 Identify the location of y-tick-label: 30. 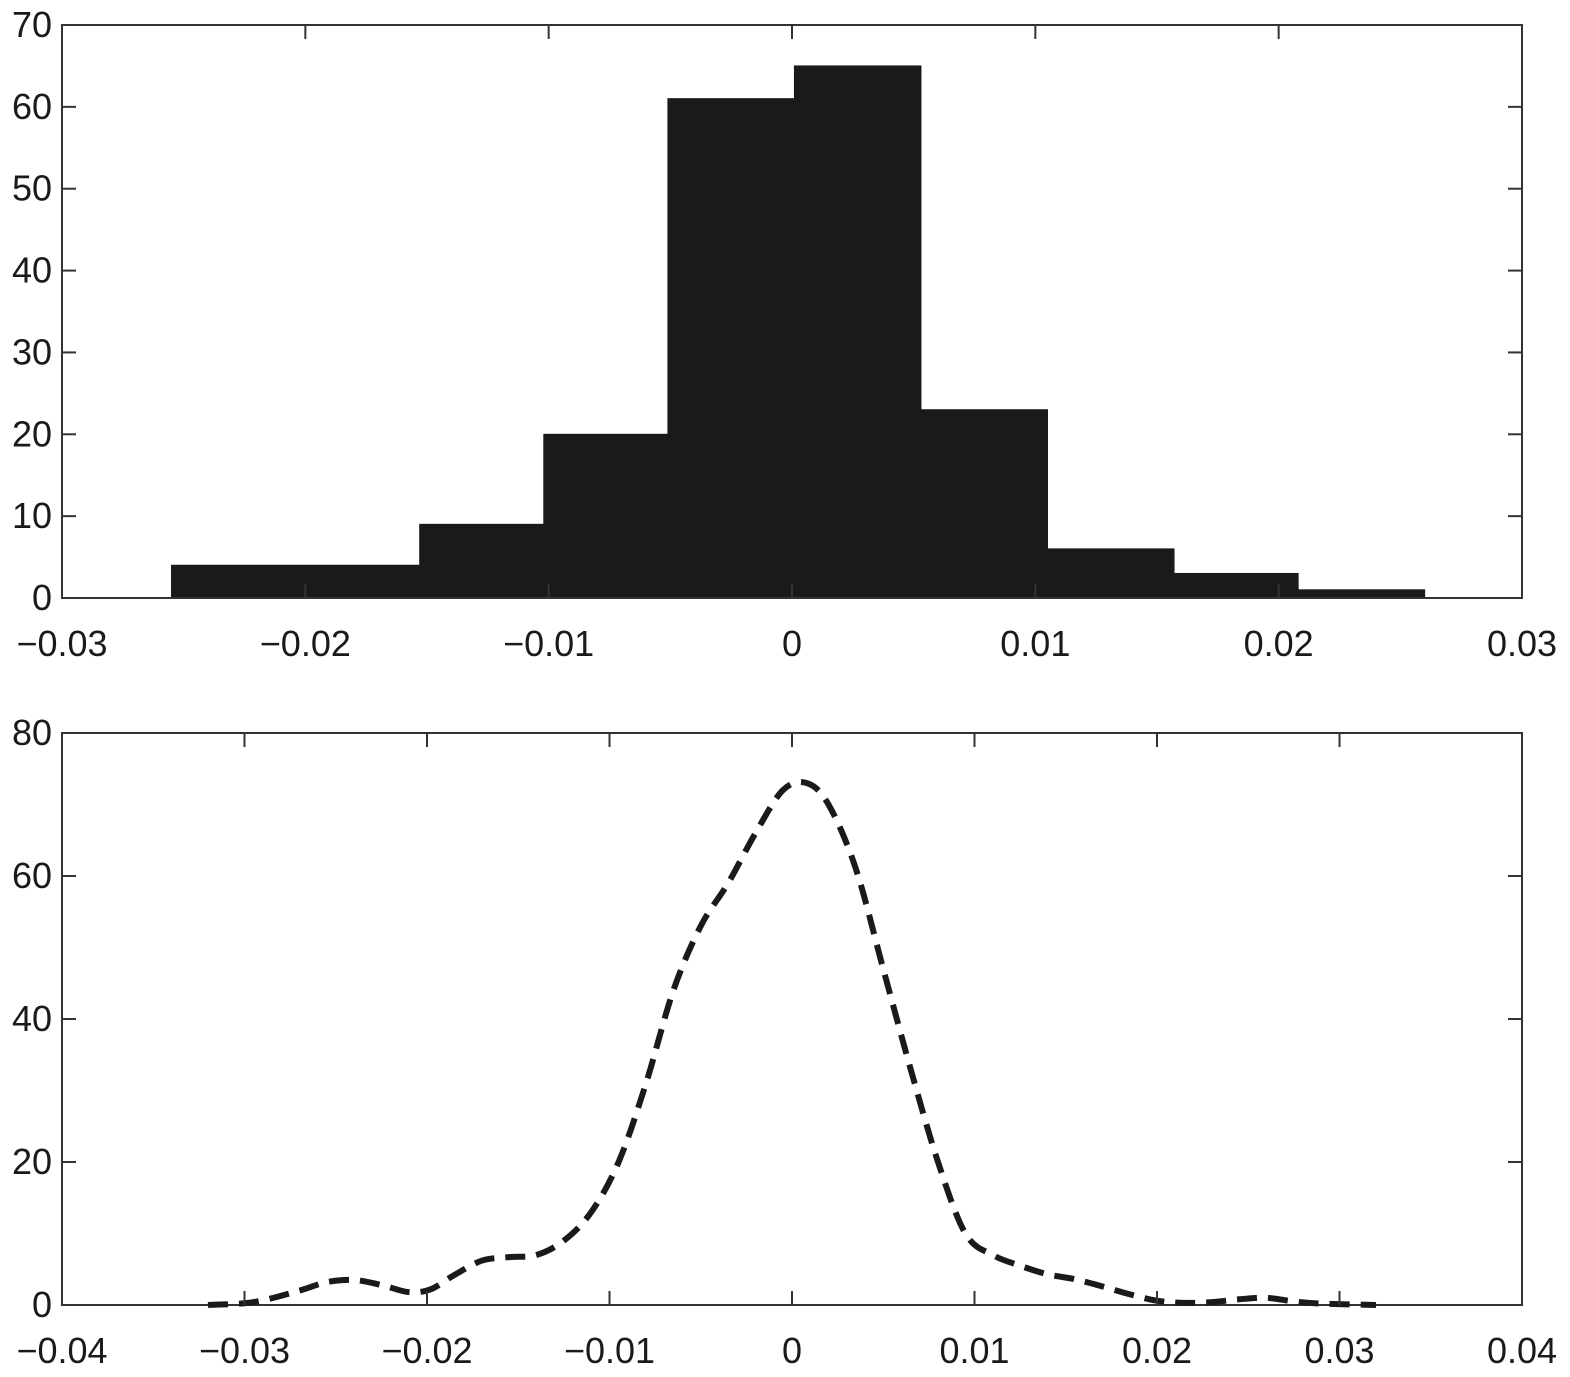
(32, 351).